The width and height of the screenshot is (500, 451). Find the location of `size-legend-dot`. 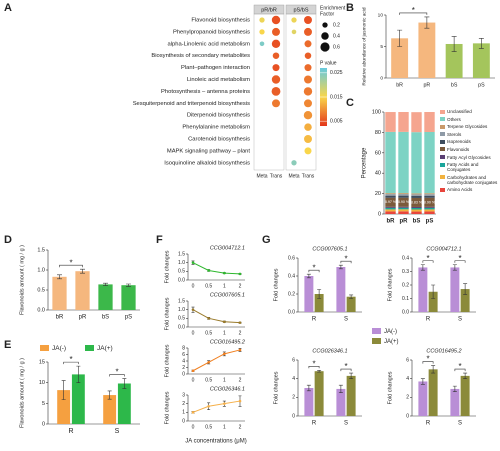

size-legend-dot is located at coordinates (325, 36).